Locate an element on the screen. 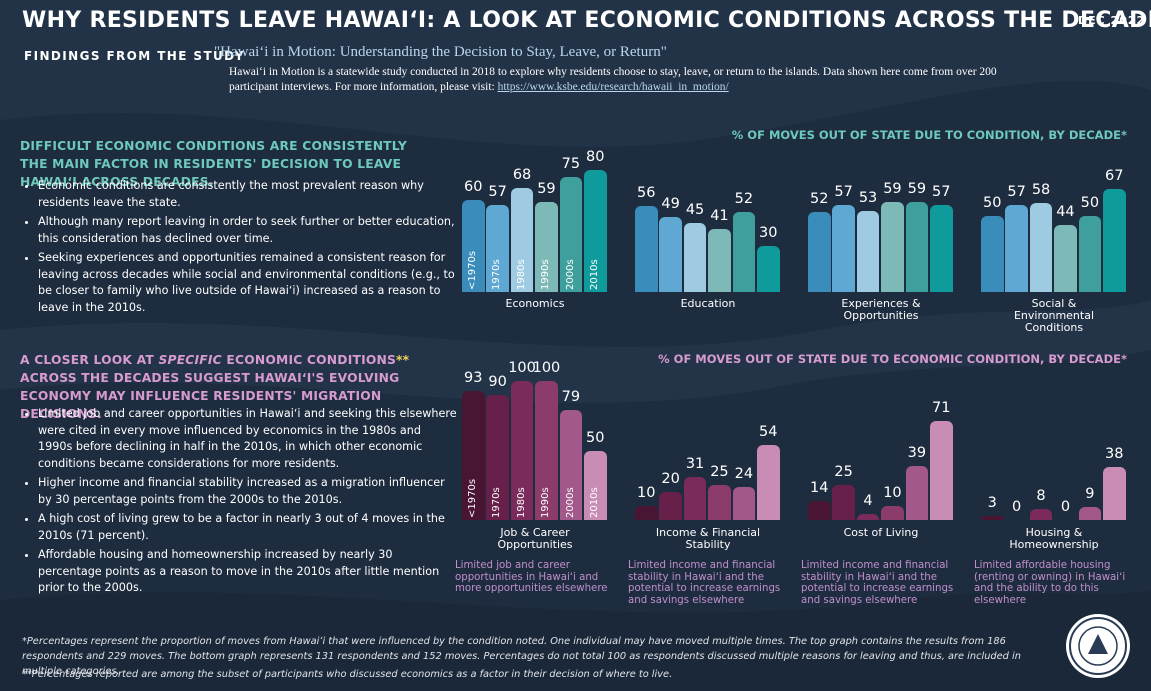 This screenshot has width=1151, height=691. category-label: 1970s is located at coordinates (497, 274).